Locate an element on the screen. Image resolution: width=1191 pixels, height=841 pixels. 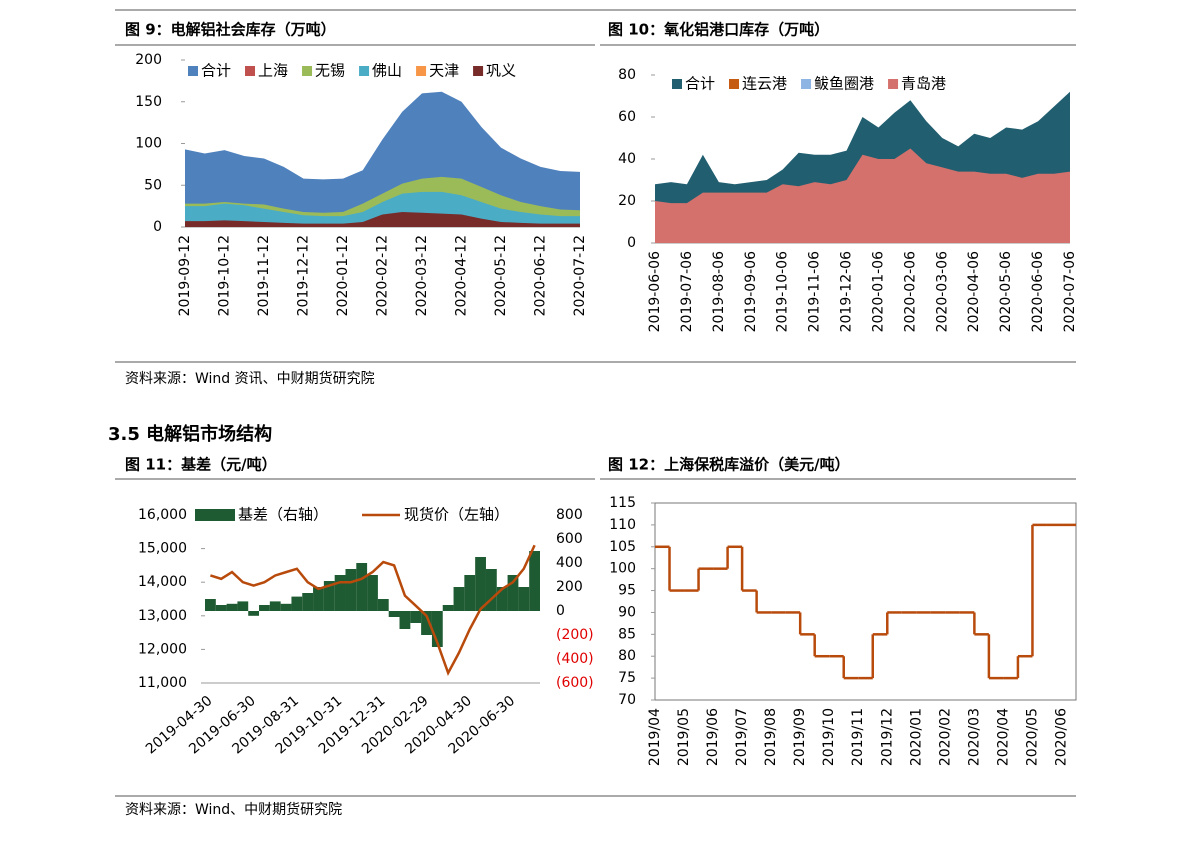
legend-label: 上海 is located at coordinates (273, 71).